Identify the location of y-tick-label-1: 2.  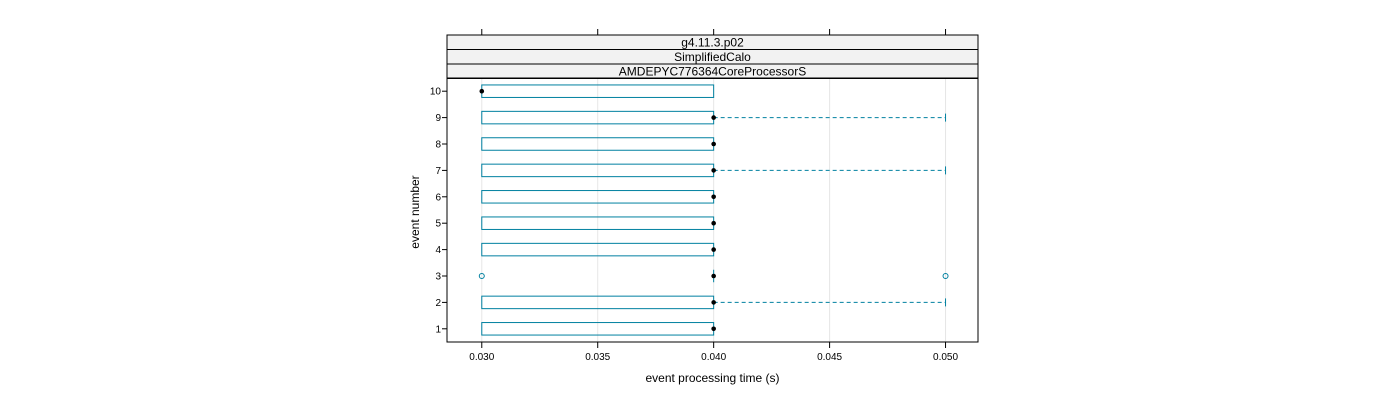
(438, 303).